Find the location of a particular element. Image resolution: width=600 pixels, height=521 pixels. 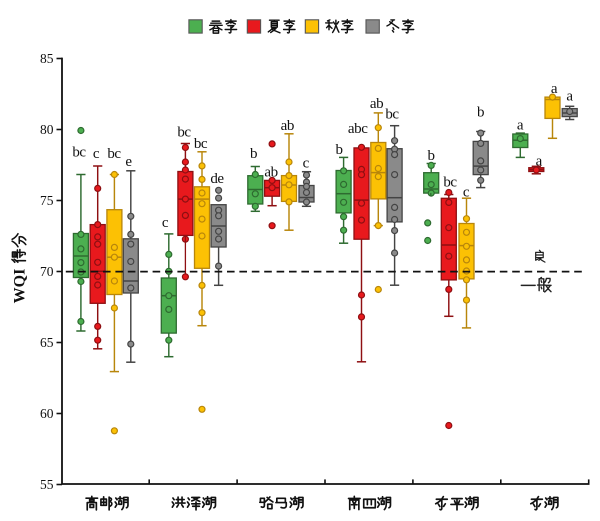

svg-text: 80 is located at coordinates (47, 129).